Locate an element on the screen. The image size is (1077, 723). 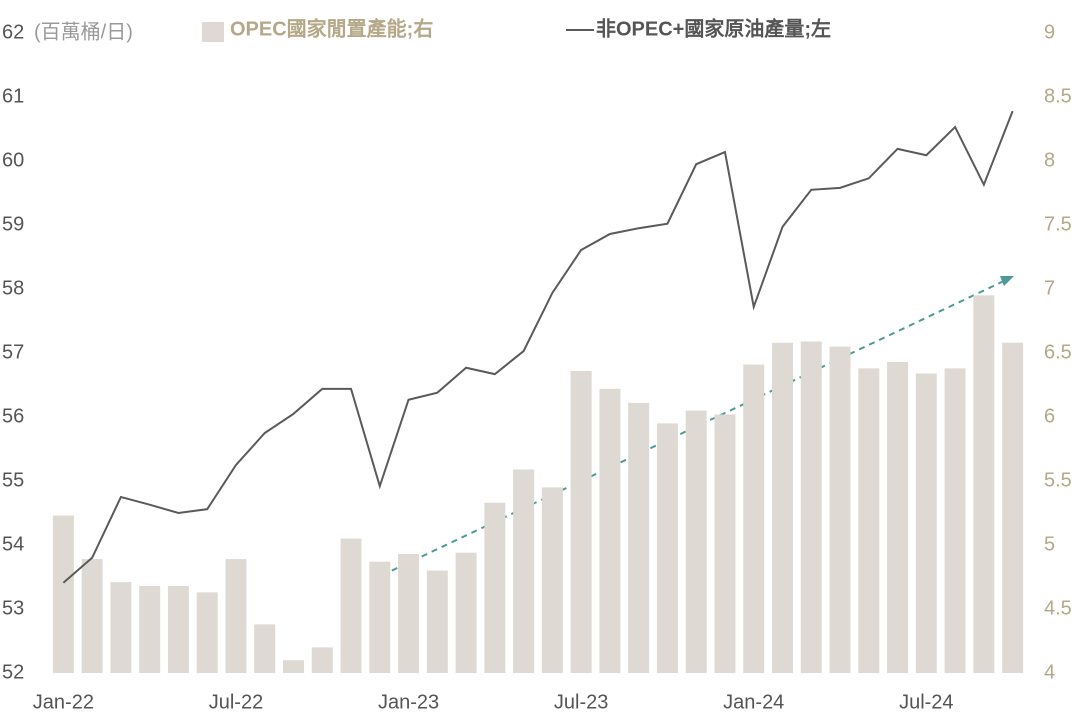
y-tick-label: 62 is located at coordinates (13, 32).